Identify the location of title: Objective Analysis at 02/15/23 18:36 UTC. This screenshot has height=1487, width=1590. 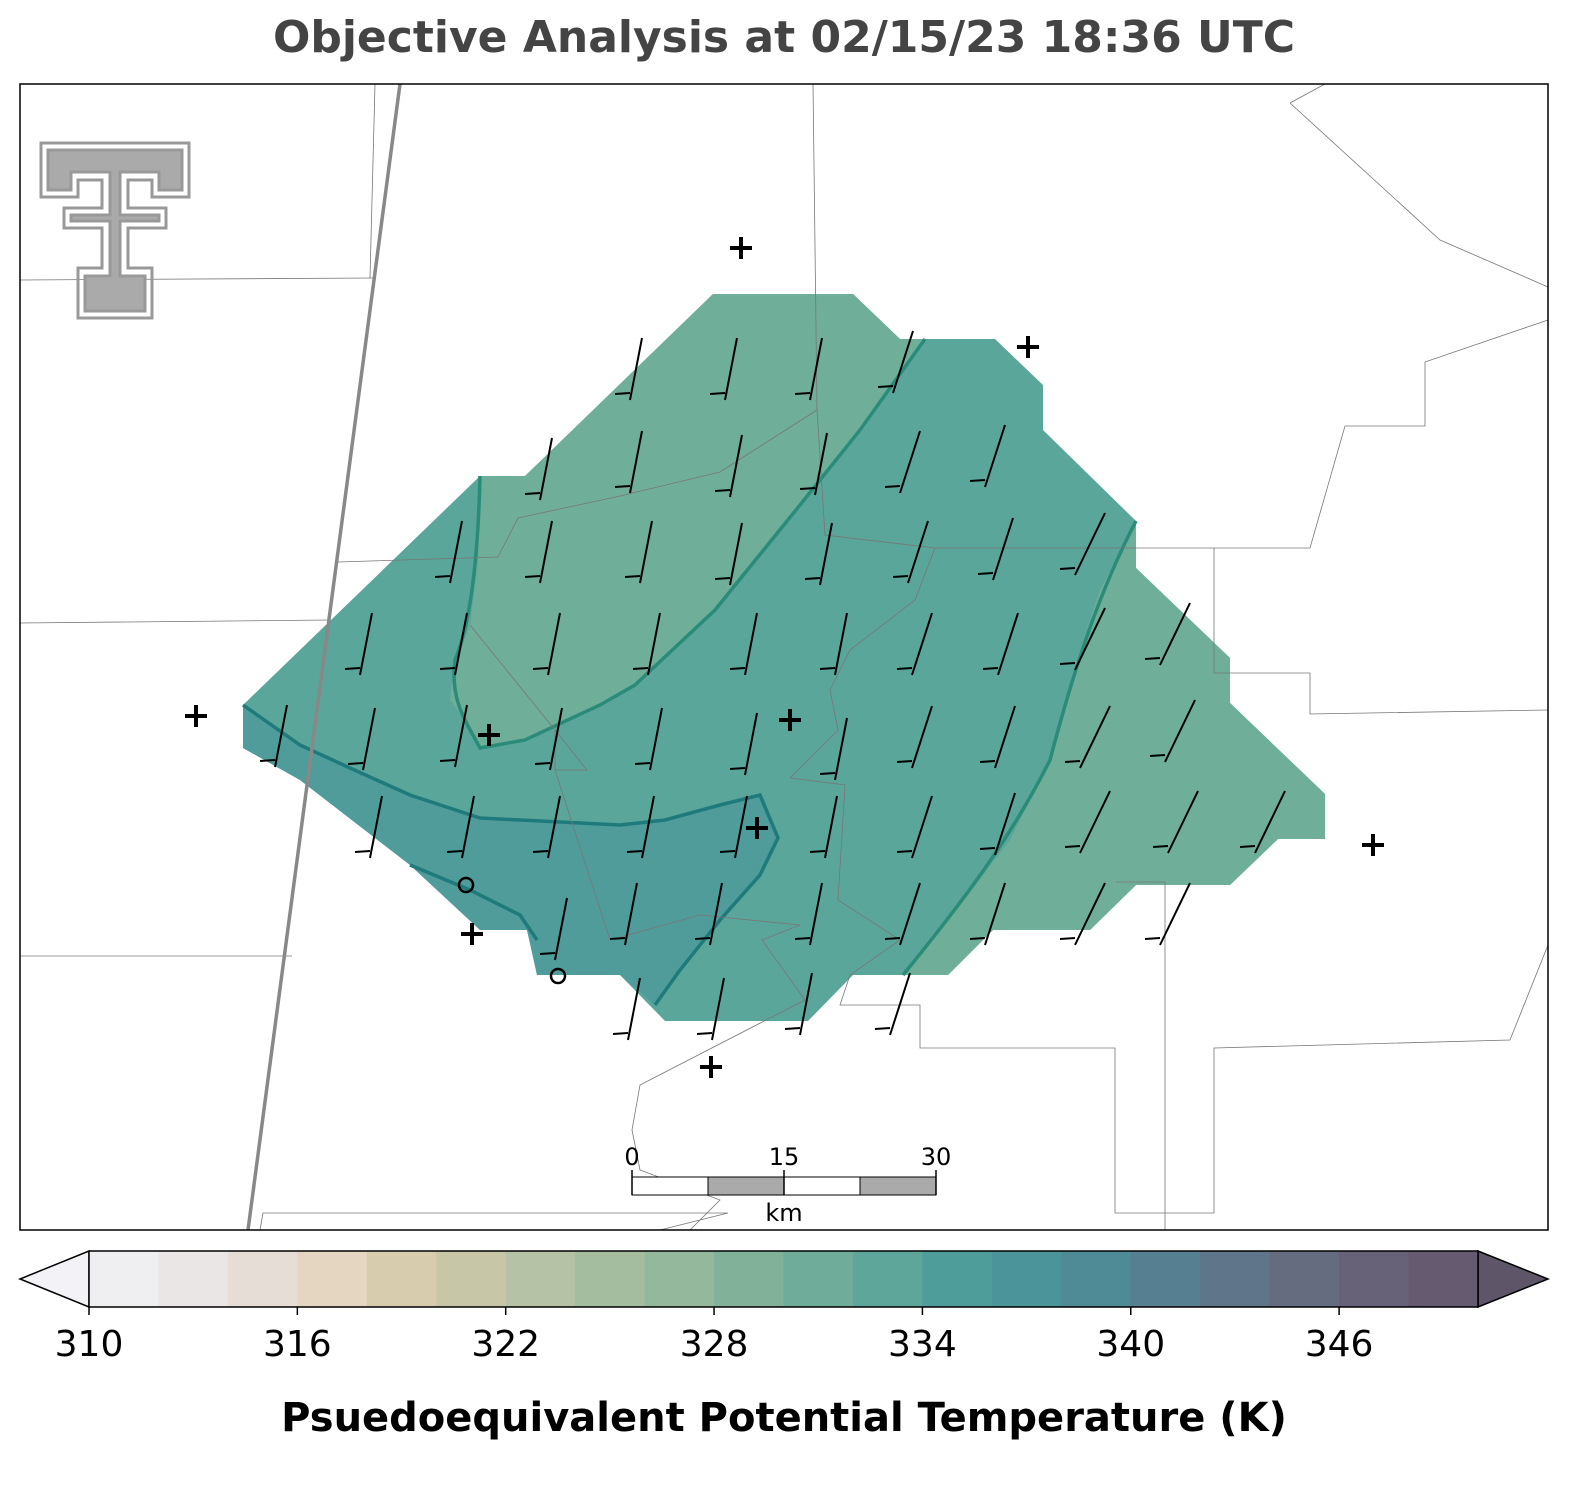
(784, 37).